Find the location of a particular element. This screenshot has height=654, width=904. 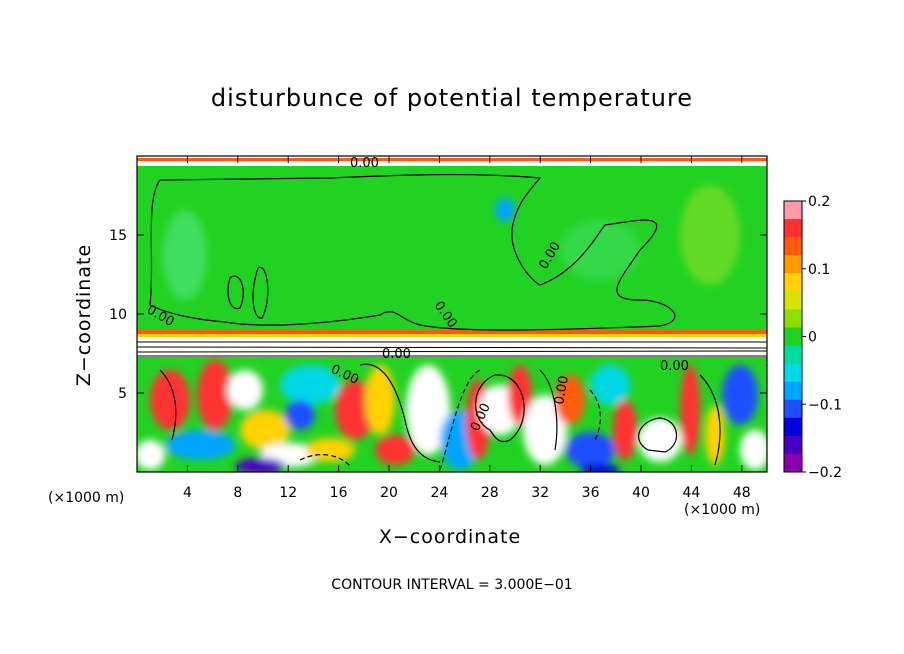

x-tick-label: 36 is located at coordinates (591, 493).